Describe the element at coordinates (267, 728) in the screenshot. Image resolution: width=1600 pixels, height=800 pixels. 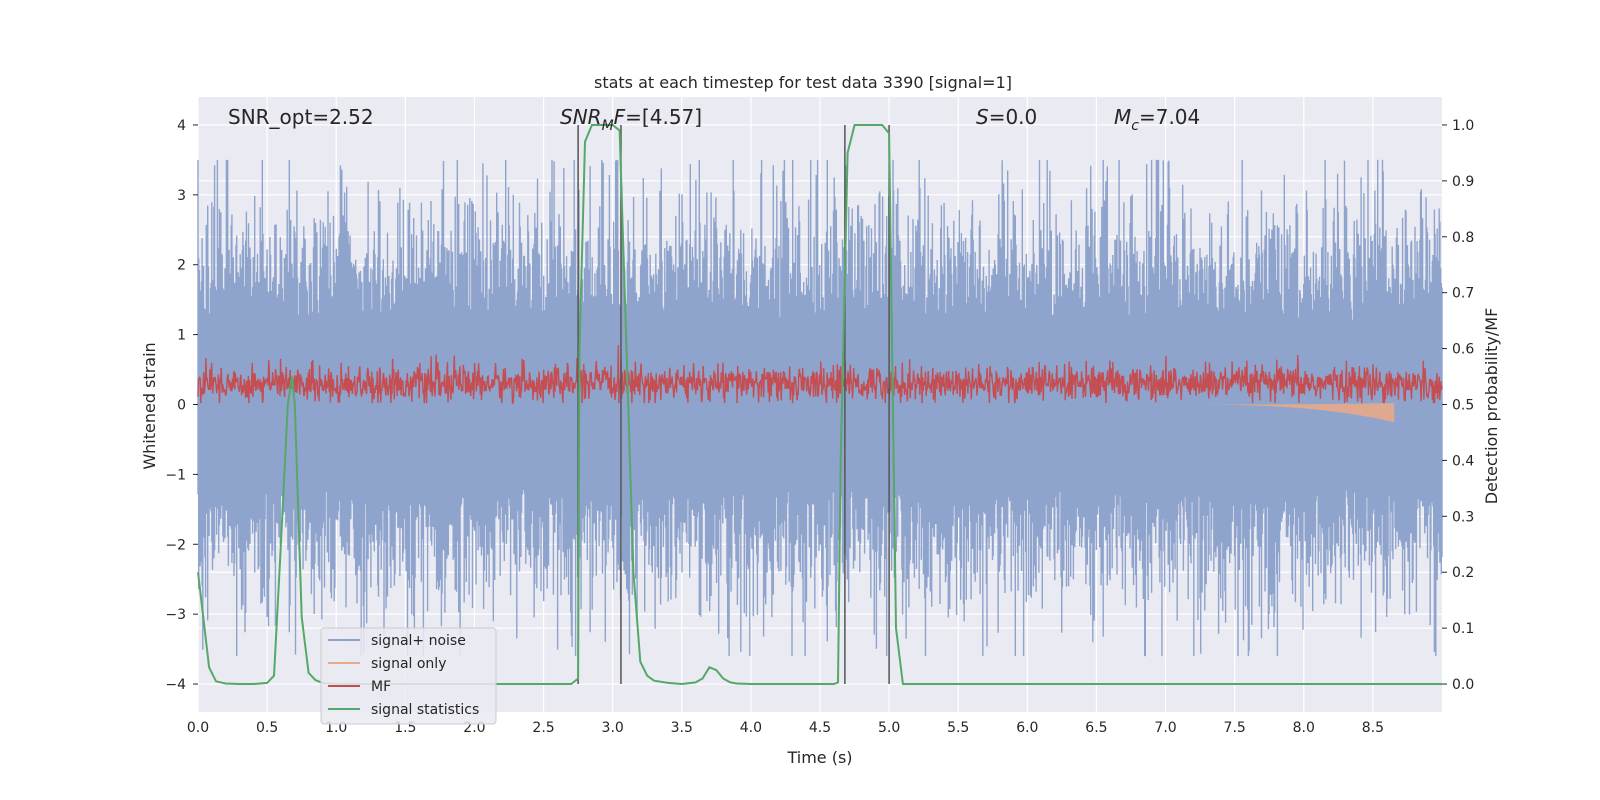
I see `x-tick-label: 0.5` at that location.